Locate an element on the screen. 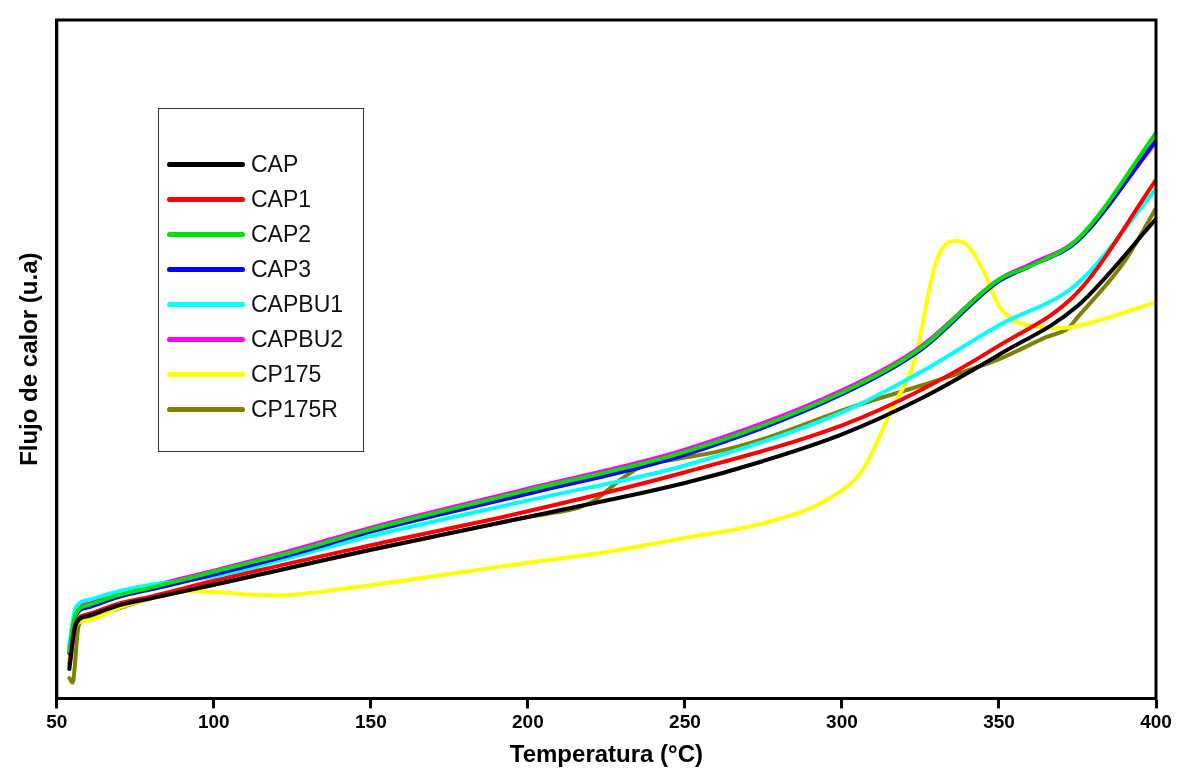 Image resolution: width=1187 pixels, height=784 pixels. y-axis-title: Flujo de calor (u.a) is located at coordinates (29, 359).